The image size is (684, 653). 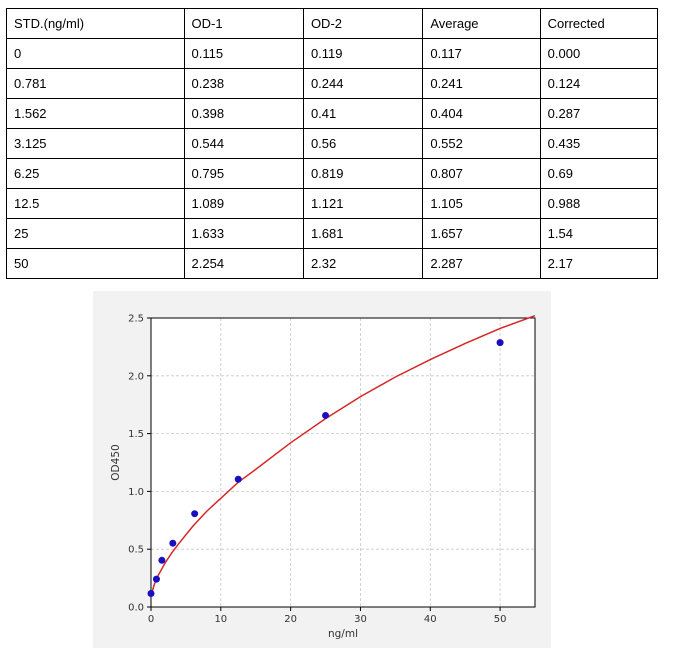 I want to click on table-row: 12.5 1.089 1.121 1.105 0.988, so click(x=332, y=203).